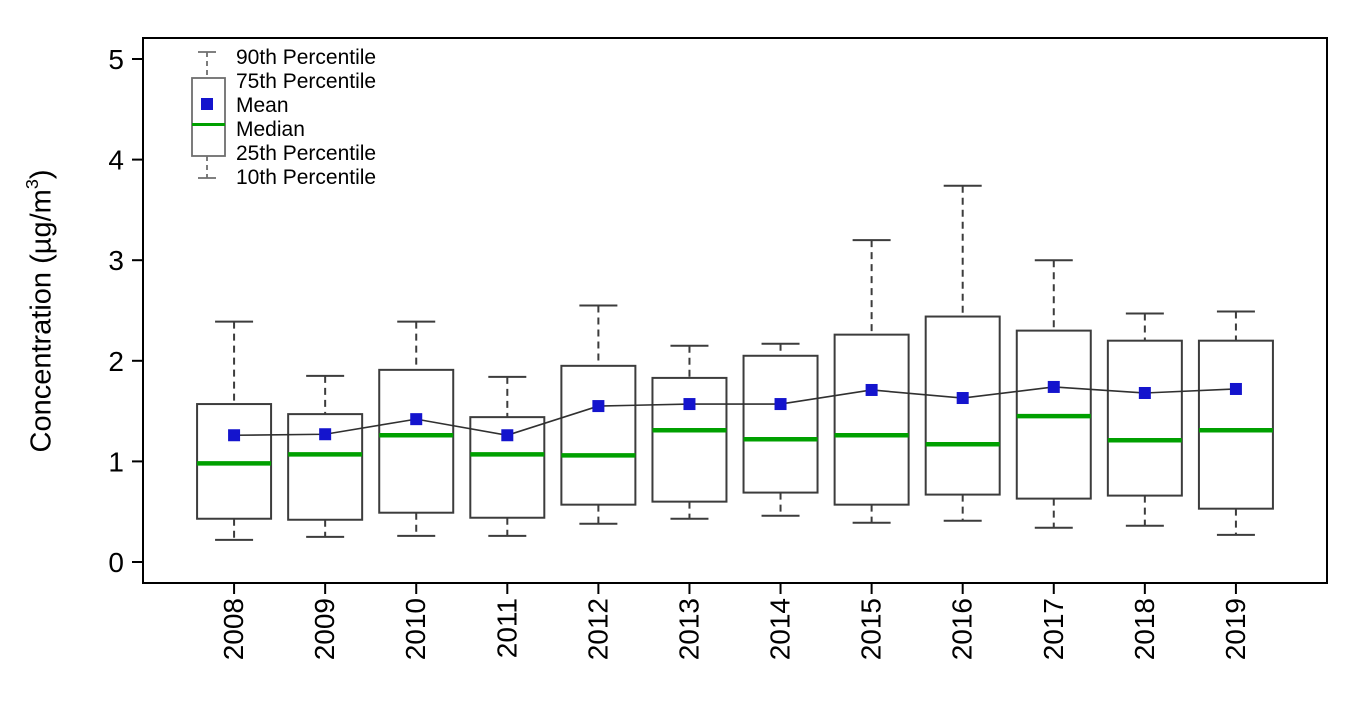 The width and height of the screenshot is (1354, 702). Describe the element at coordinates (207, 104) in the screenshot. I see `legend-mean-marker` at that location.